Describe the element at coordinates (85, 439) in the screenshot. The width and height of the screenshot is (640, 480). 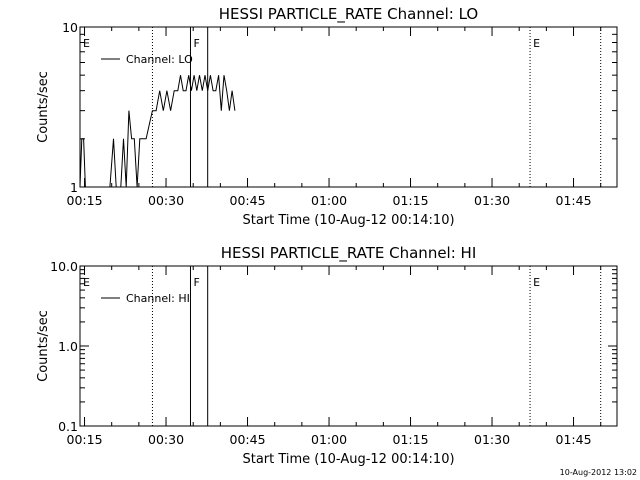
I see `panel2-xtick-label: 00:15` at that location.